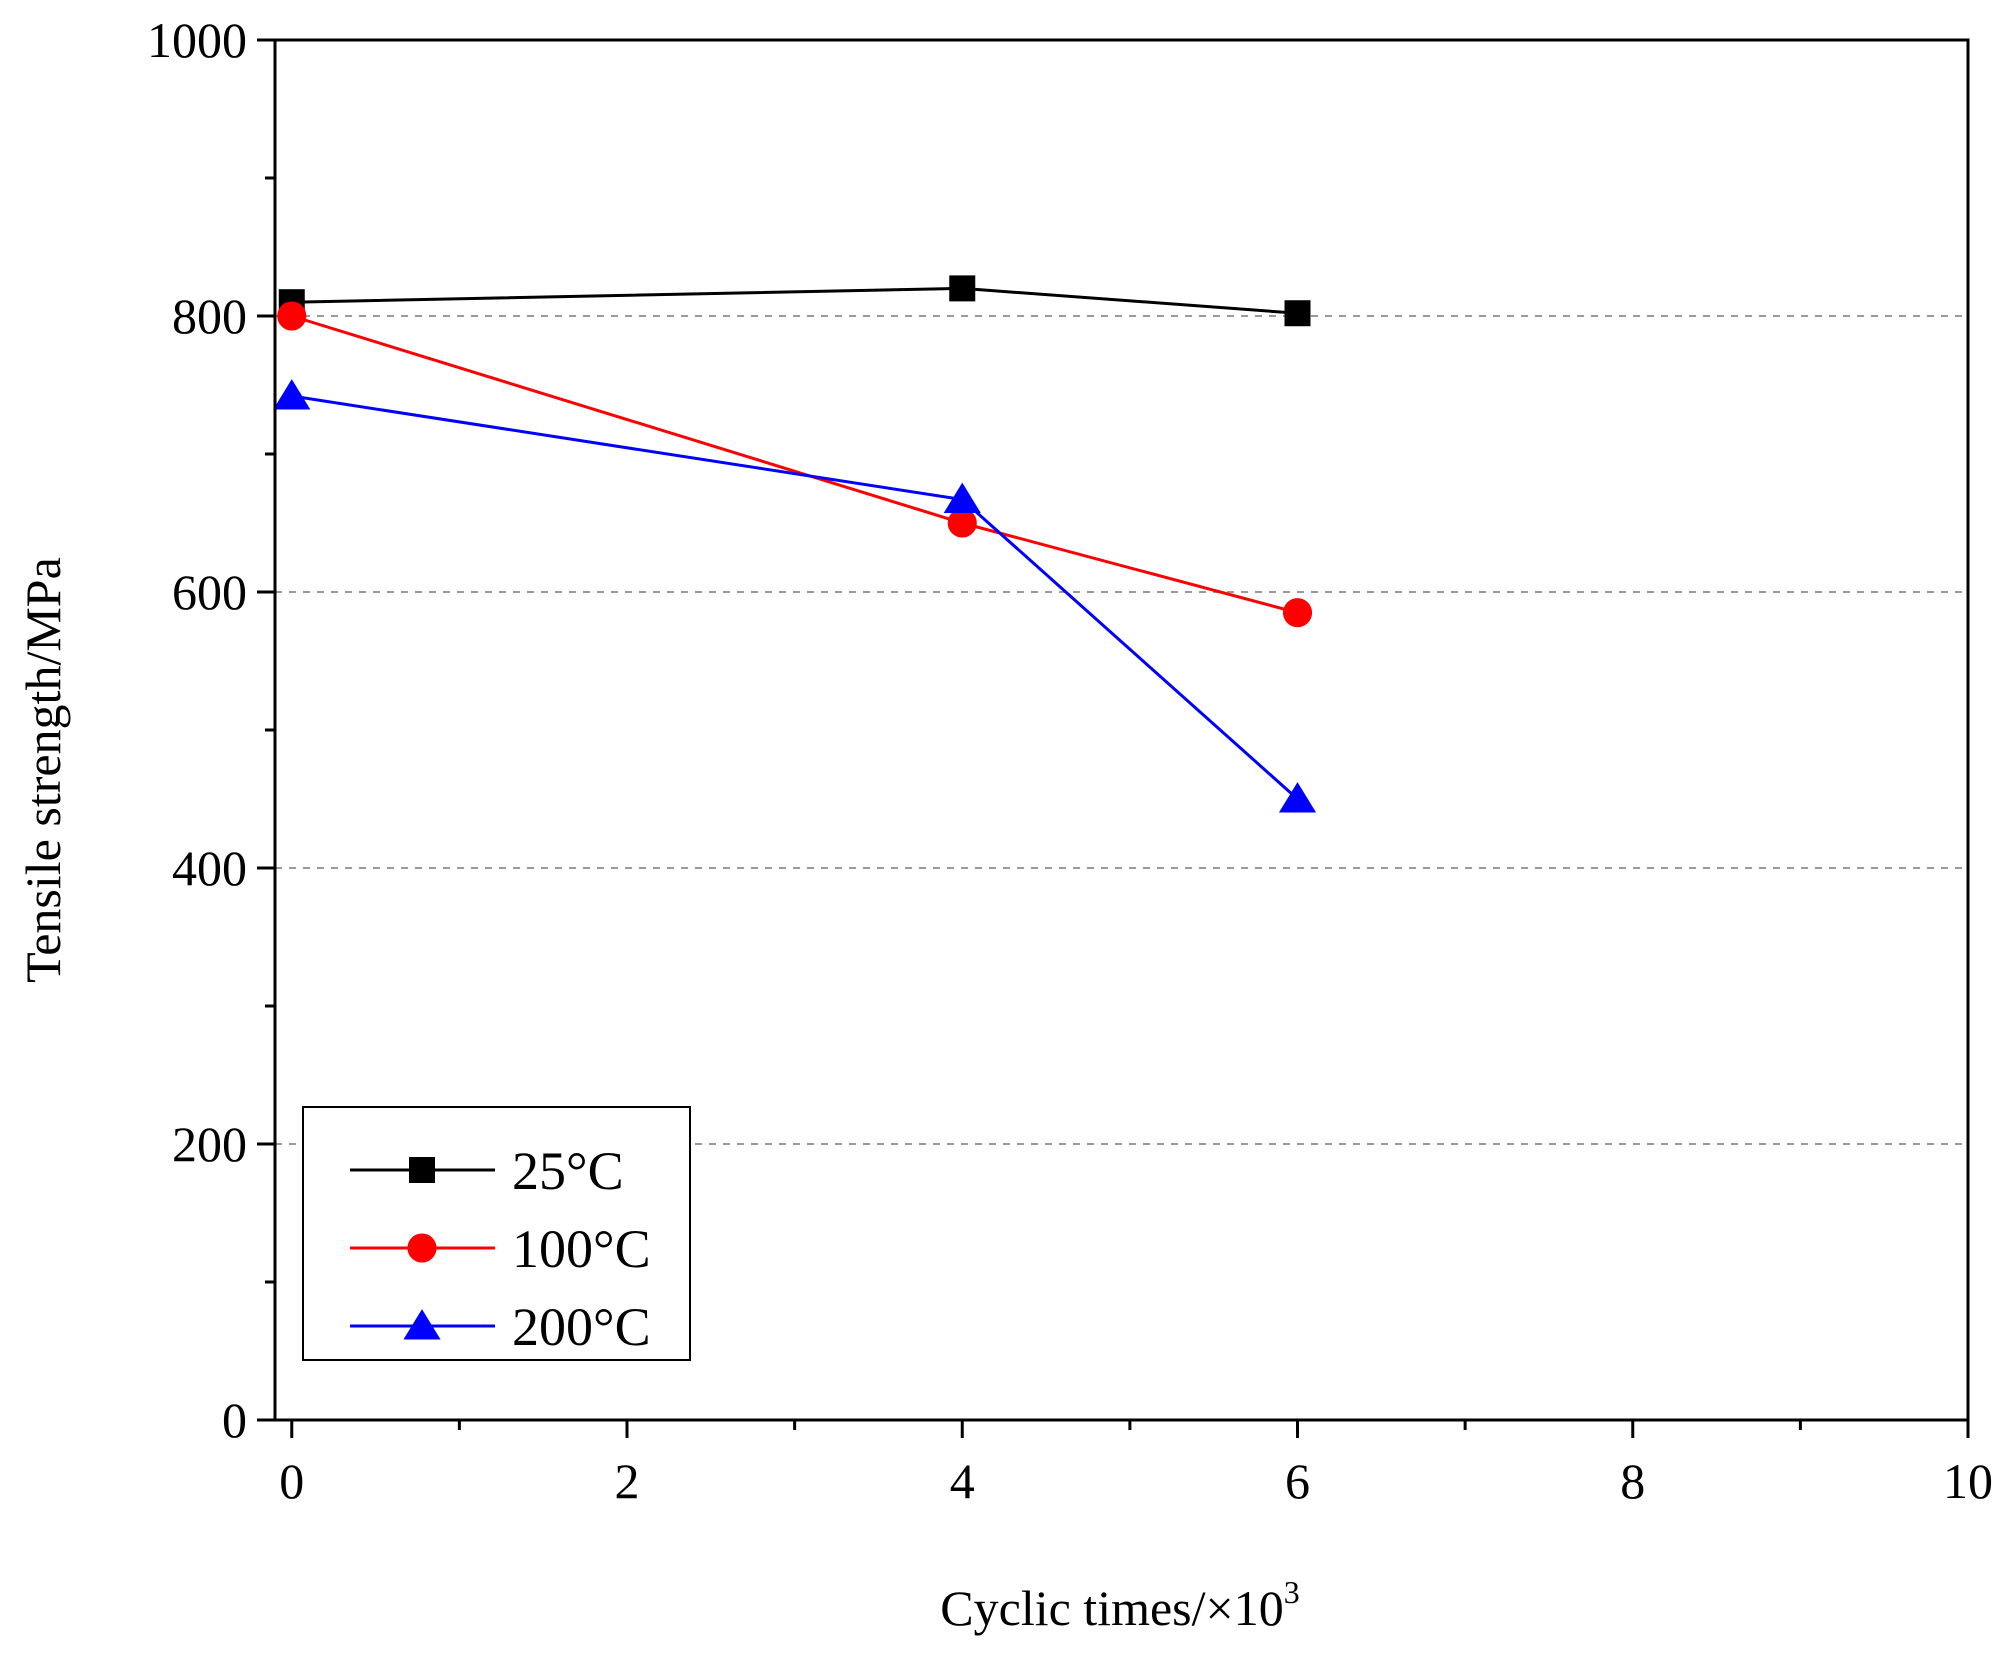 This screenshot has height=1659, width=2010. What do you see at coordinates (197, 40) in the screenshot?
I see `y-tick-label-1000: 1000` at bounding box center [197, 40].